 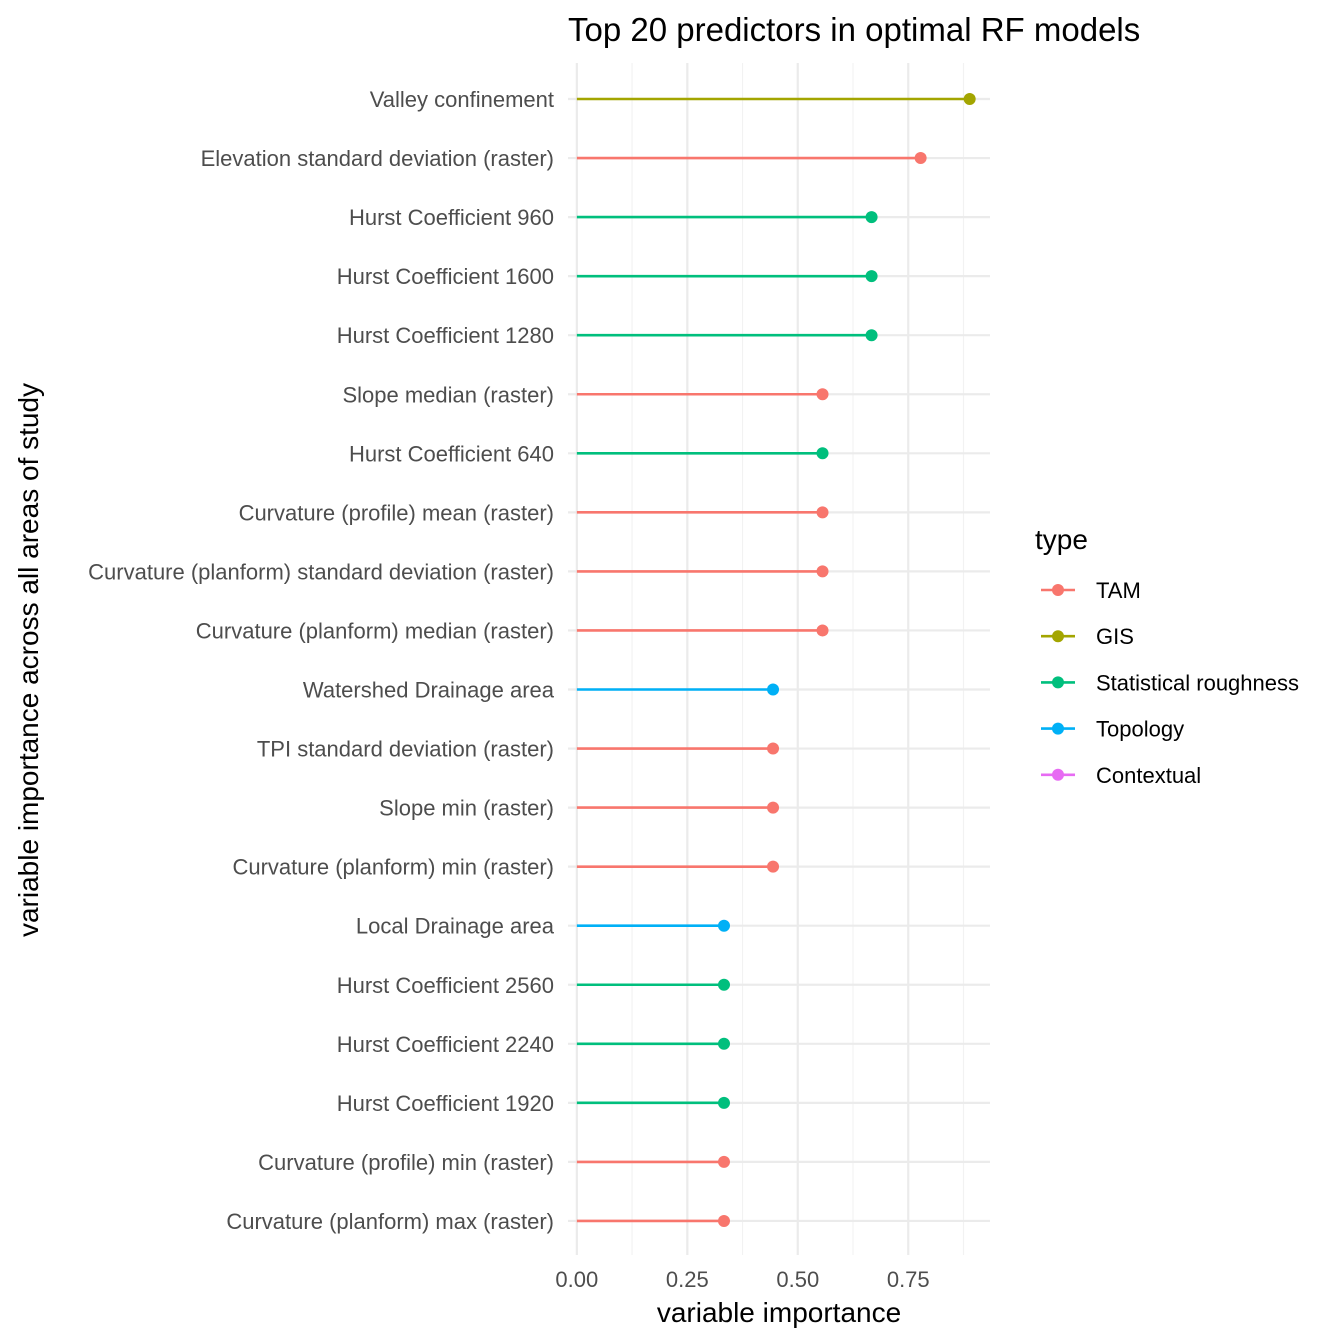 What do you see at coordinates (1148, 775) in the screenshot?
I see `legend-label: Contextual` at bounding box center [1148, 775].